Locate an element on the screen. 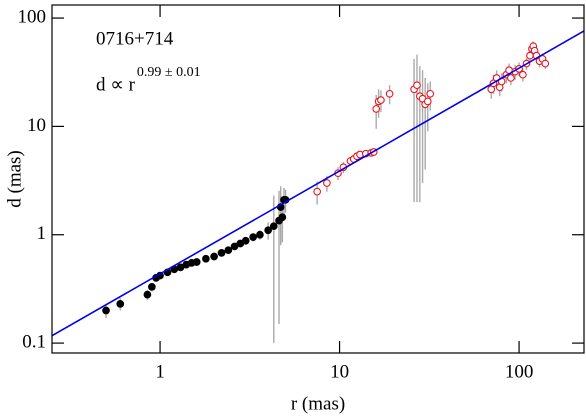  y-tick-label: 10 is located at coordinates (36, 125).